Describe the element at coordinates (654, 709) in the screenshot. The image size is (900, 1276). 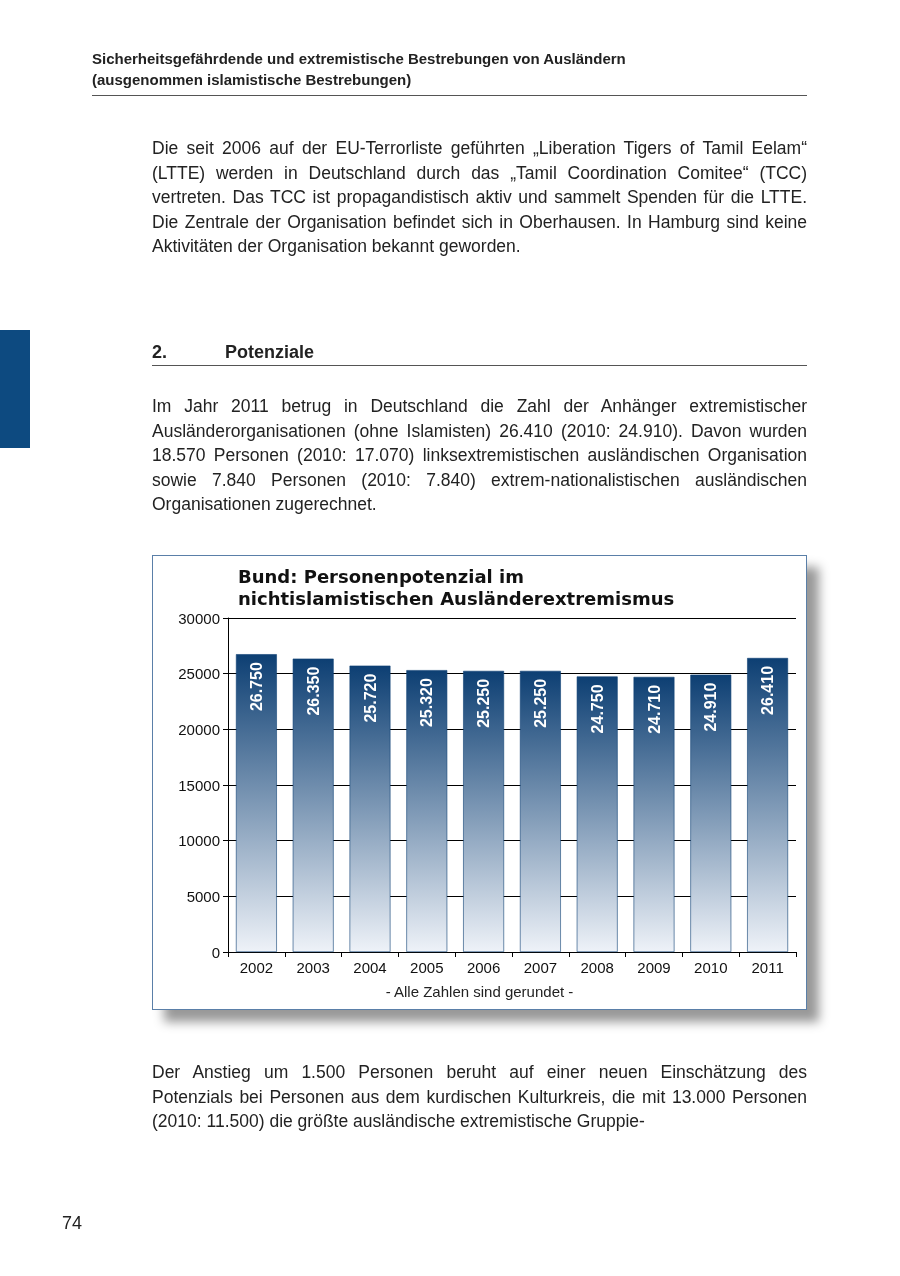
I see `data-label: 24.710` at that location.